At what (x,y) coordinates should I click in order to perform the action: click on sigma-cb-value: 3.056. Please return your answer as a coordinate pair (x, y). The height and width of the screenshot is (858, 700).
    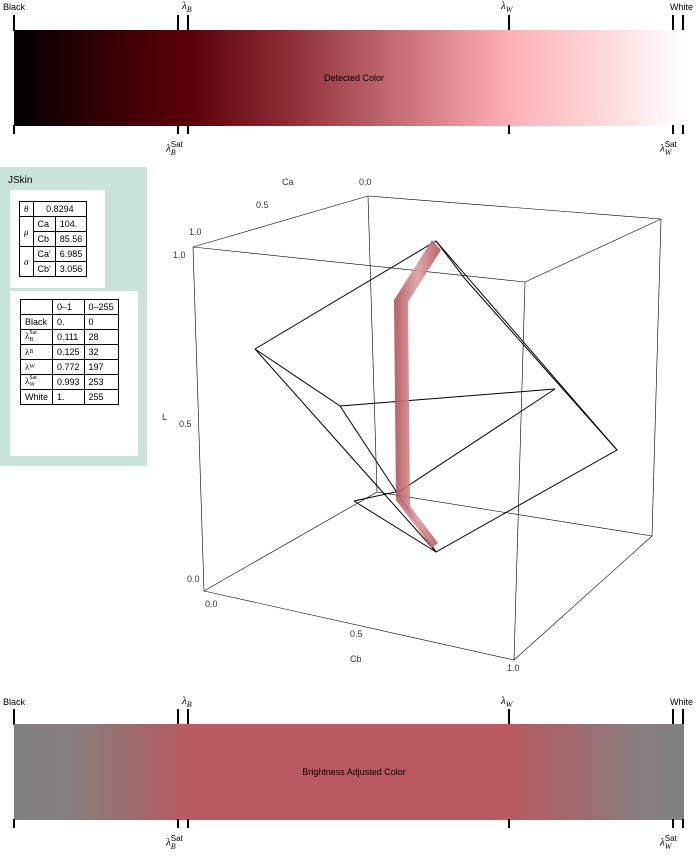
    Looking at the image, I should click on (71, 269).